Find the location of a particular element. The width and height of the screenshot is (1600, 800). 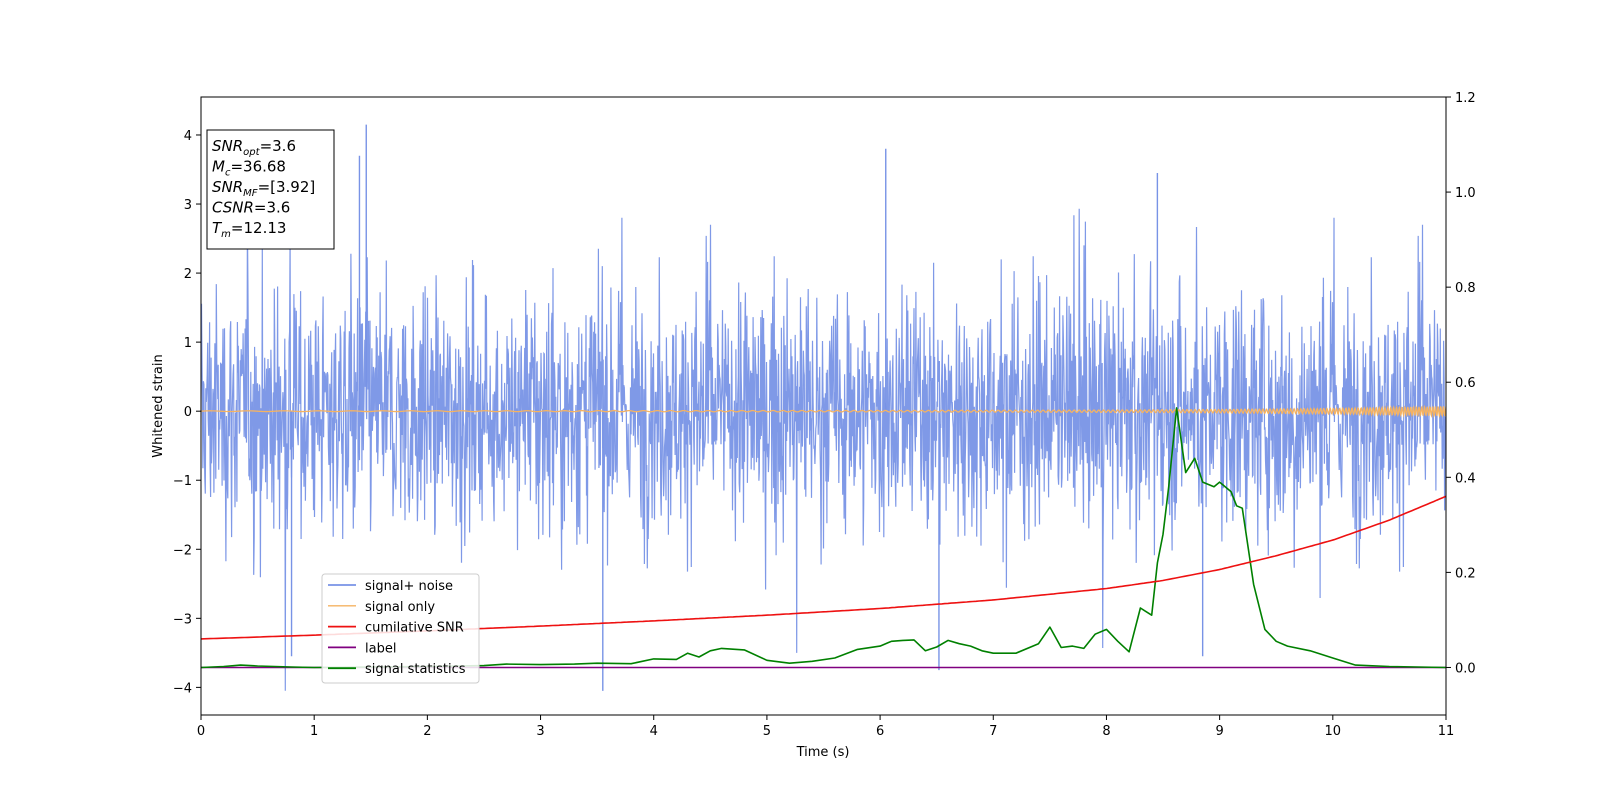

y-left-tick-label: 0 is located at coordinates (188, 412).